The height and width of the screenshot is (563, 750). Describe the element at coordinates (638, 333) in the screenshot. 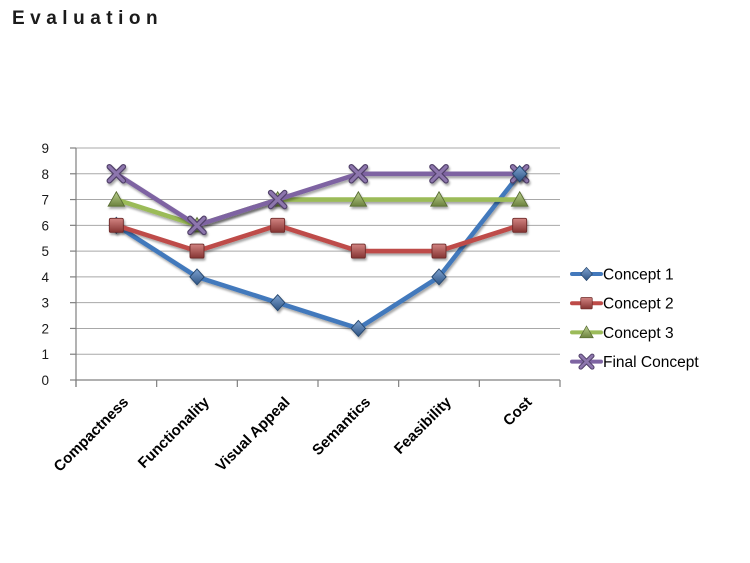

I see `legend-label-concept-3: Concept 3` at that location.